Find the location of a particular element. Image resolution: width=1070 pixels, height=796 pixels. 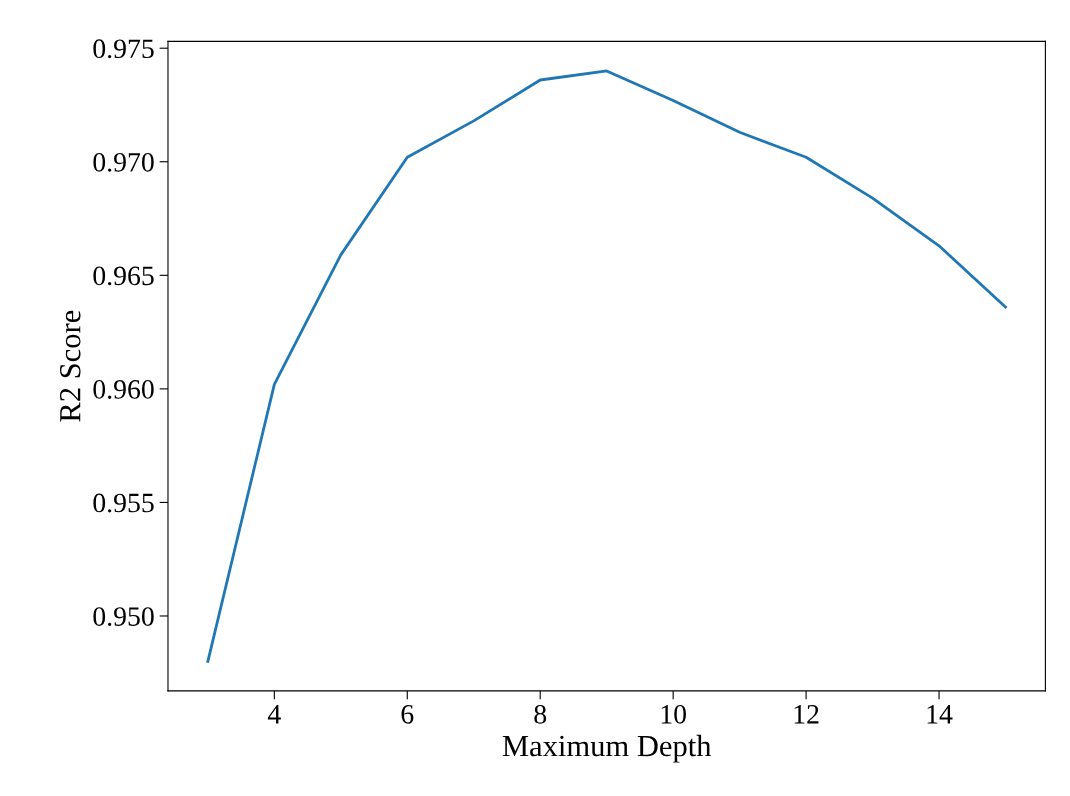

x-tick-label: 14 is located at coordinates (940, 714).